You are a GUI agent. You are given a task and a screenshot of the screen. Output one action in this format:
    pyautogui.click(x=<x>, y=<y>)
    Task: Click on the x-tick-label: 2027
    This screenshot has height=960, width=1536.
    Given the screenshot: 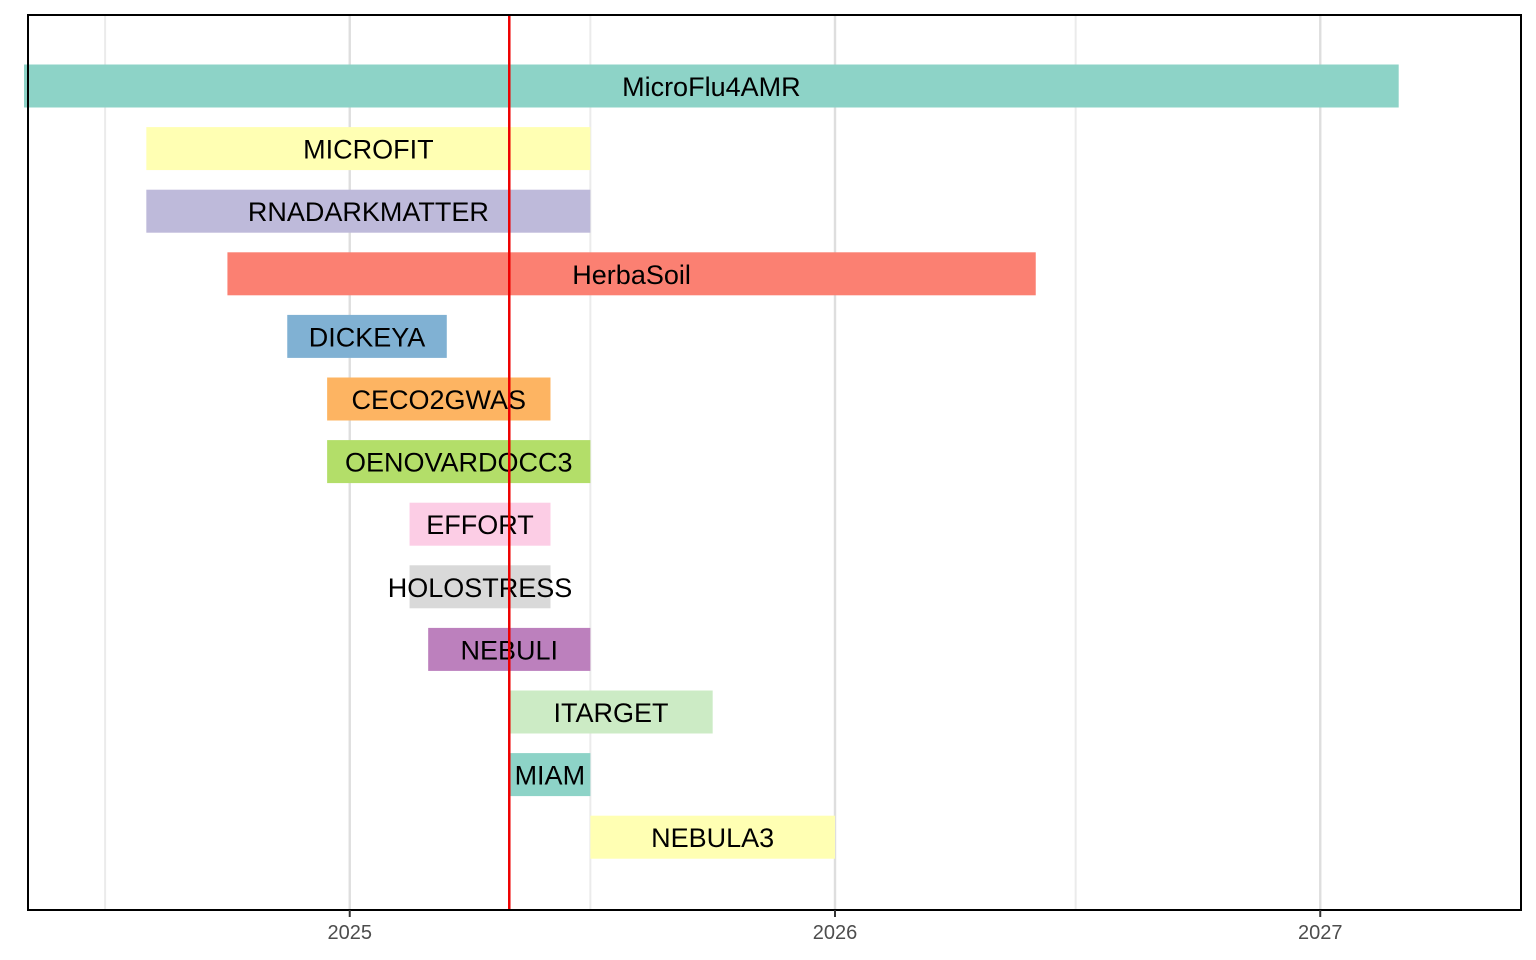 What is the action you would take?
    pyautogui.click(x=1320, y=933)
    